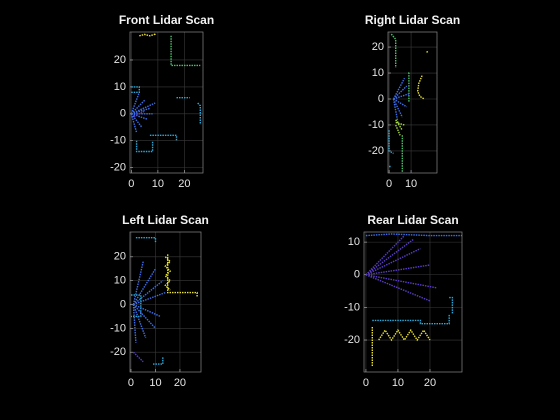 Image resolution: width=560 pixels, height=420 pixels. I want to click on subplot: 0 10 20 -20 -10 0 10 20 Left Lidar Scan, so click(159, 301).